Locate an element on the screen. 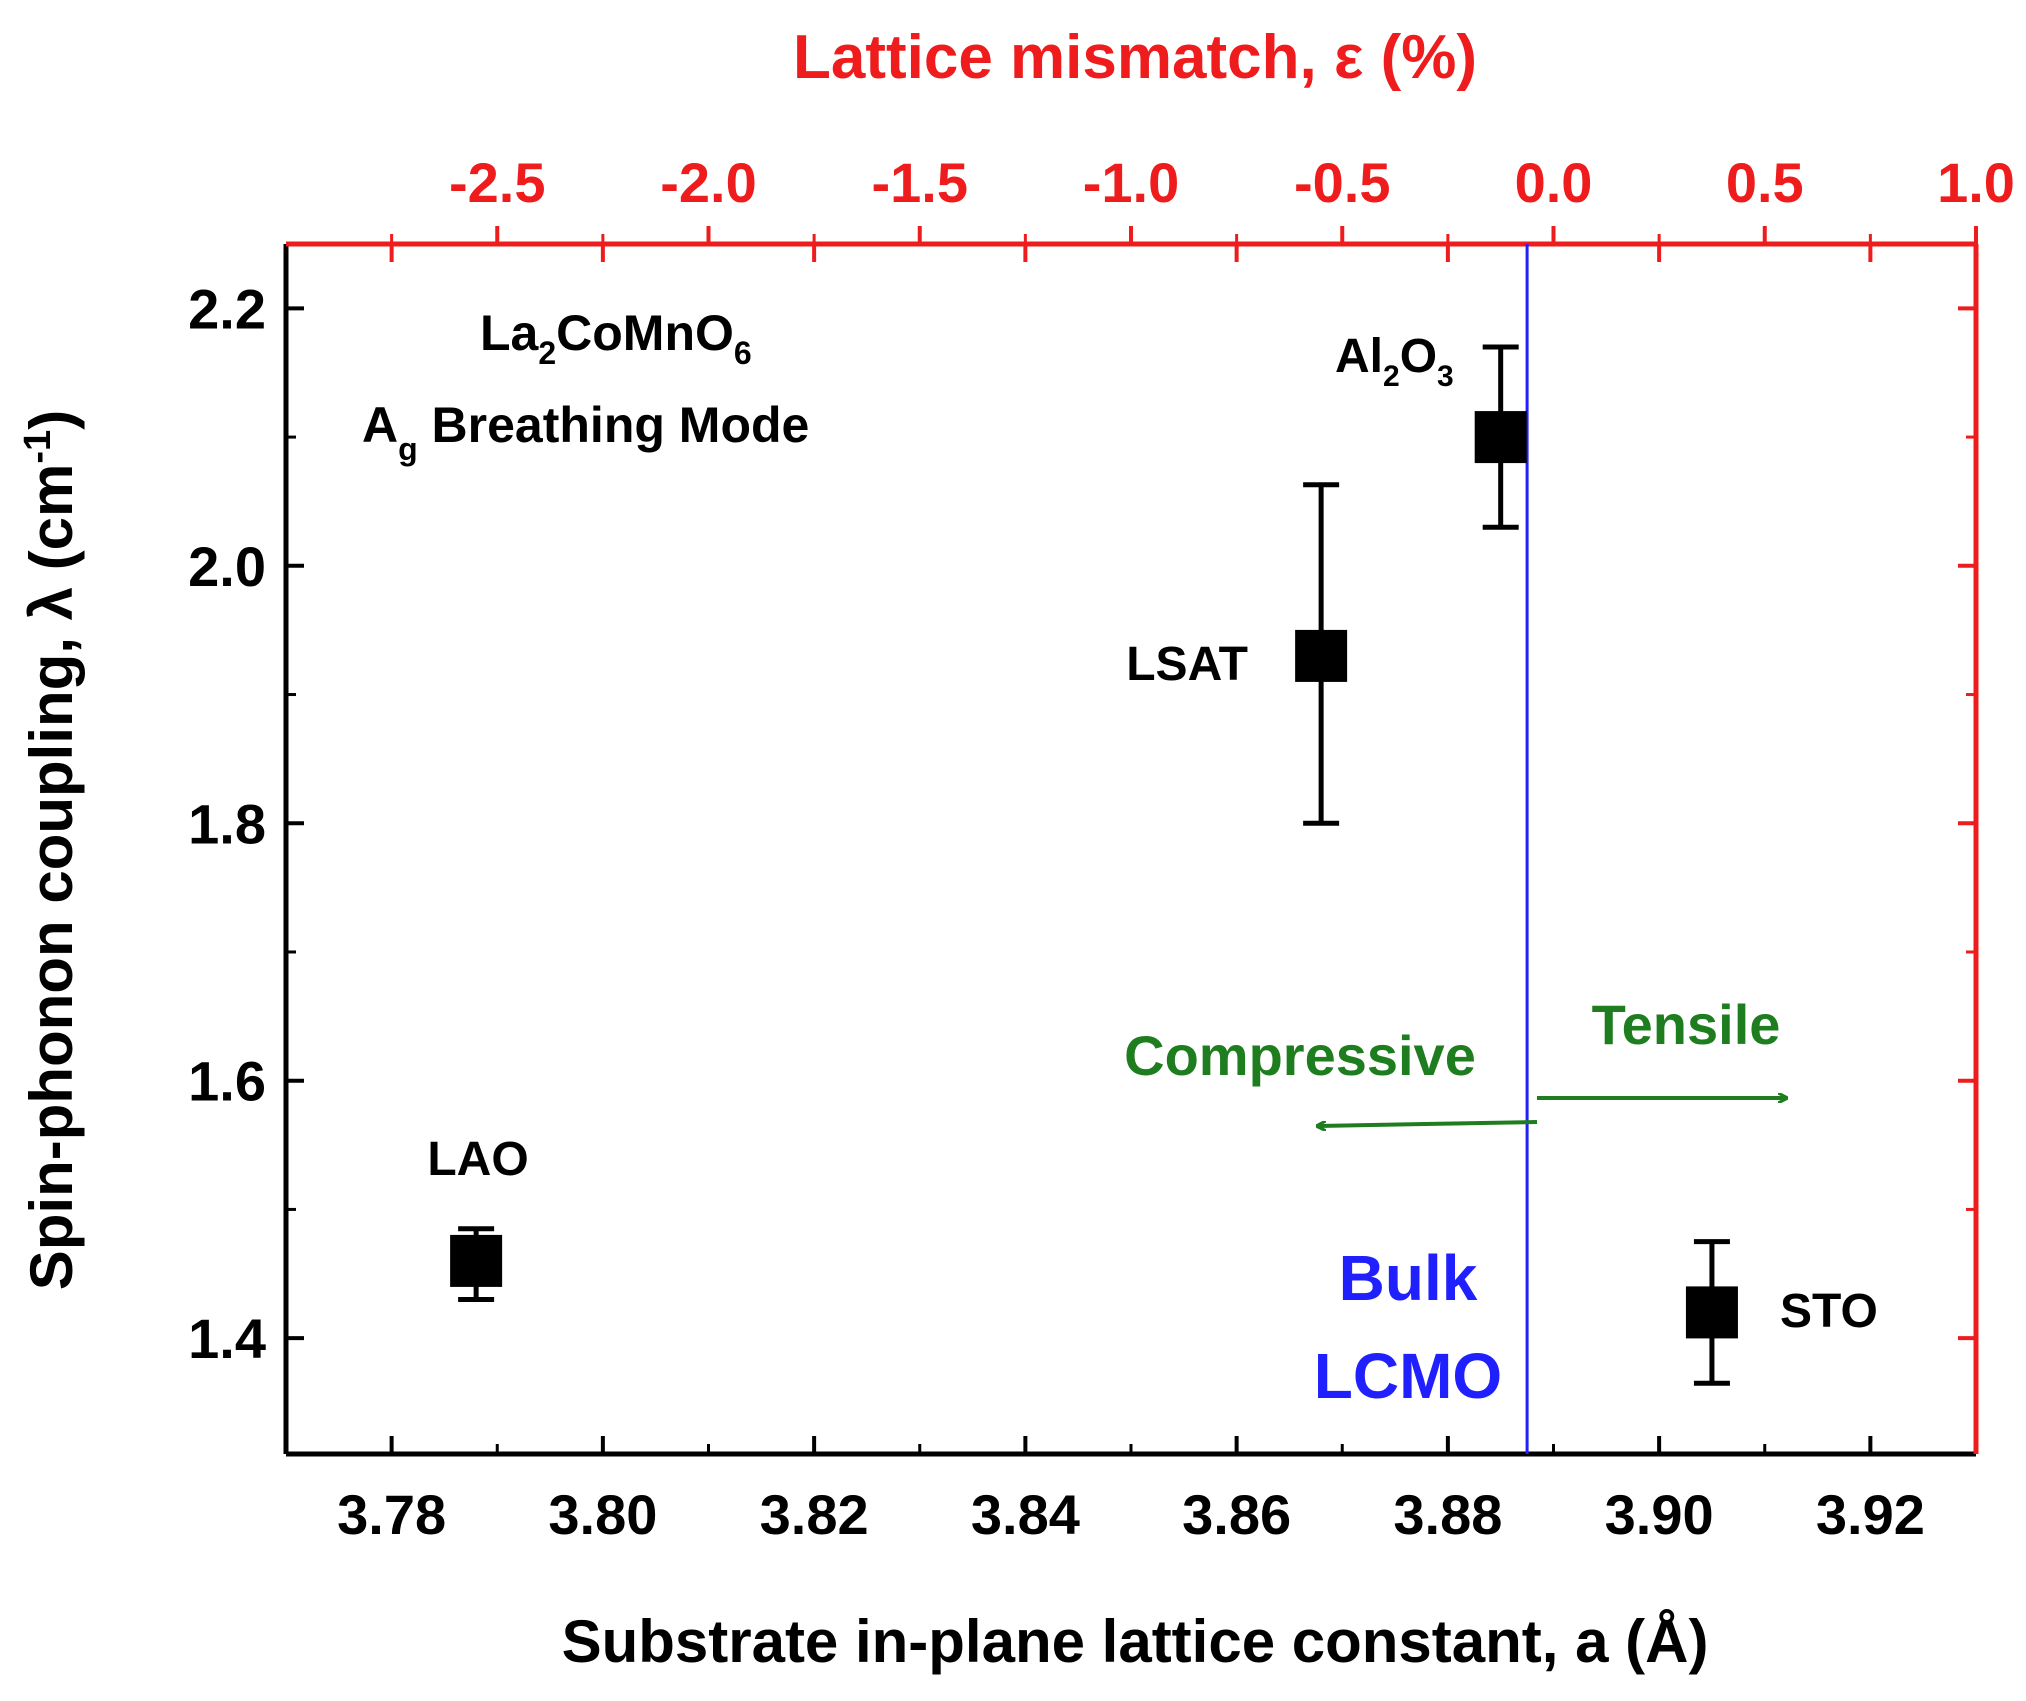 The width and height of the screenshot is (2026, 1701). y-tick-label: 2.2 is located at coordinates (227, 308).